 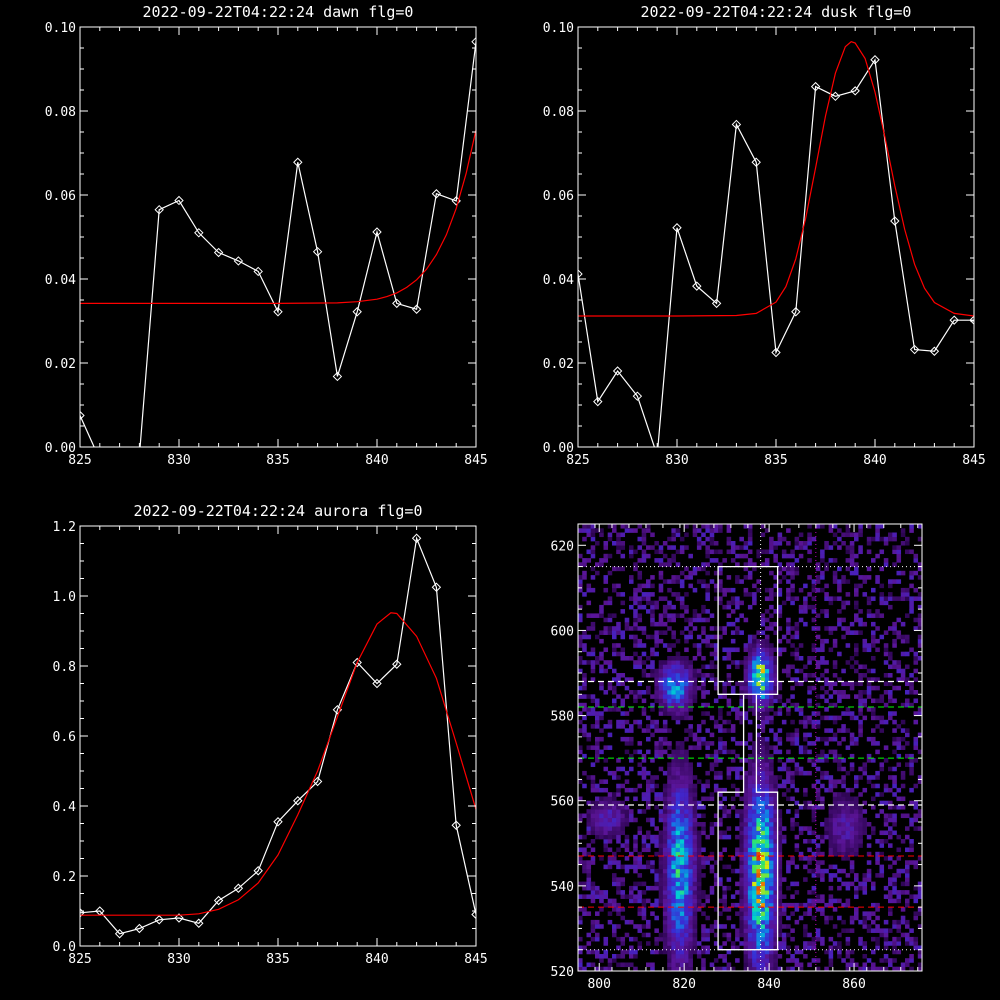 I want to click on y-tick-label: 0.2, so click(x=64, y=877).